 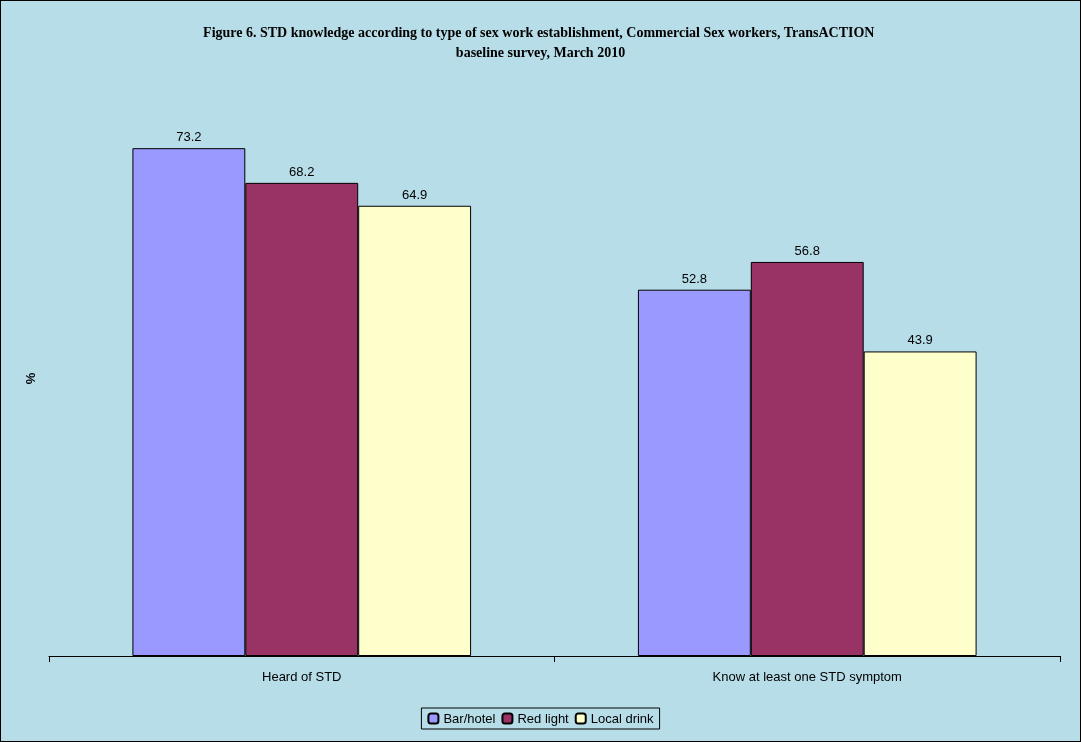 What do you see at coordinates (414, 194) in the screenshot?
I see `data-label: 64.9` at bounding box center [414, 194].